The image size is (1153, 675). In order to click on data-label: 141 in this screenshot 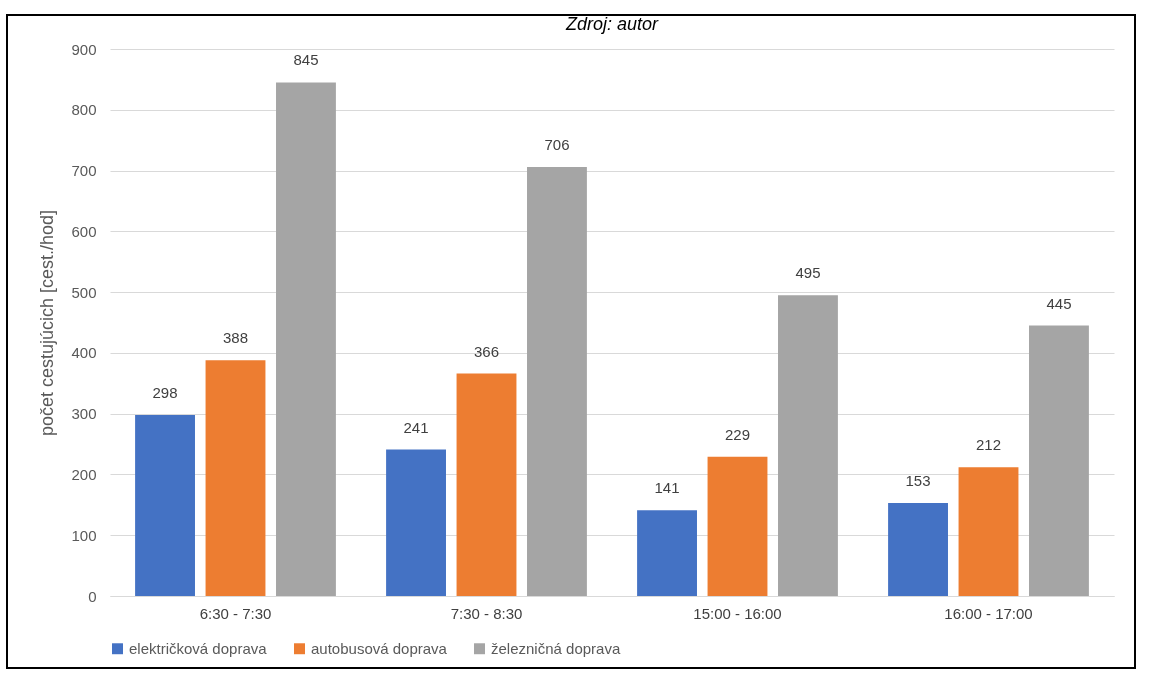, I will do `click(667, 488)`.